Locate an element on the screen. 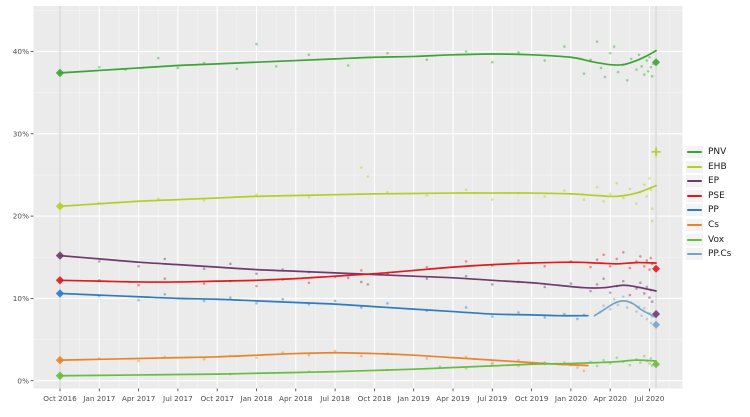 Image resolution: width=750 pixels, height=417 pixels. trend-line-pp is located at coordinates (324, 304).